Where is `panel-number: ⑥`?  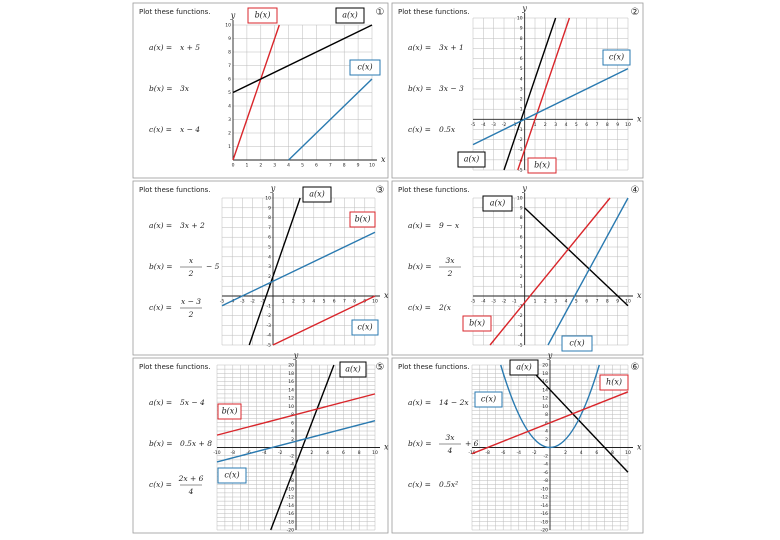 panel-number: ⑥ is located at coordinates (635, 367).